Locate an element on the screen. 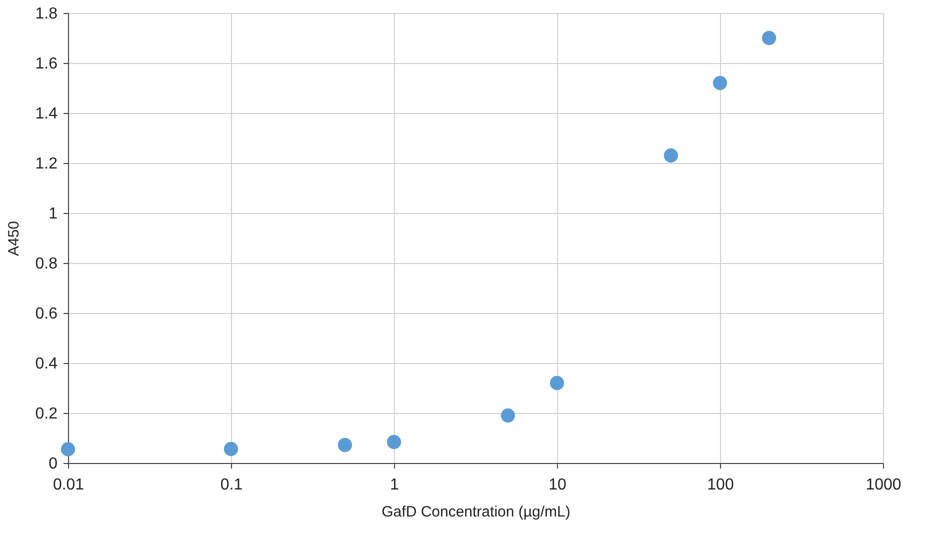 This screenshot has height=540, width=930. x-axis-title: GafD Concentration (µg/mL) is located at coordinates (476, 512).